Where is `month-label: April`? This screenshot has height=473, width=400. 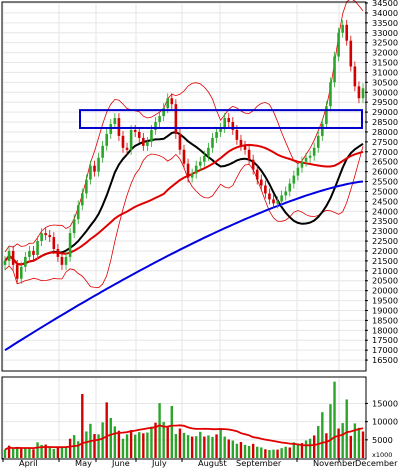 month-label: April is located at coordinates (28, 463).